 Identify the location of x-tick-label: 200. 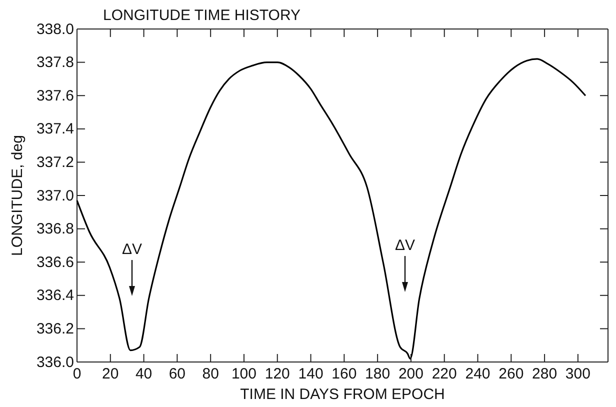
(411, 374).